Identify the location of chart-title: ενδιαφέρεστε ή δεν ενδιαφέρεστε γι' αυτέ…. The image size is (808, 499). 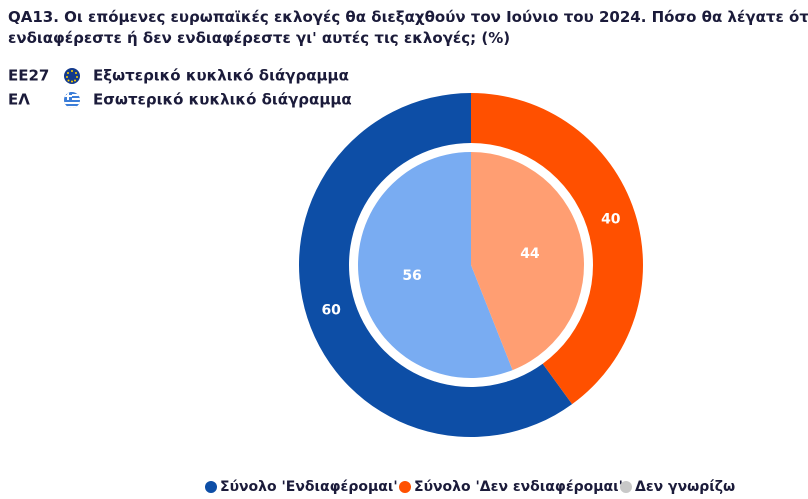
(259, 38).